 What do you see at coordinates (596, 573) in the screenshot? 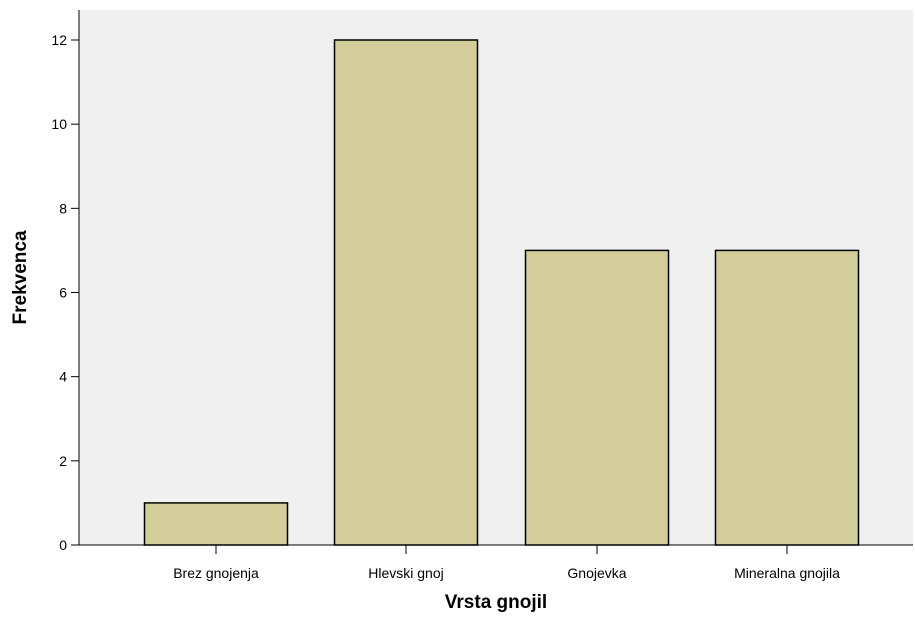
I see `x-tick-label: Gnojevka` at bounding box center [596, 573].